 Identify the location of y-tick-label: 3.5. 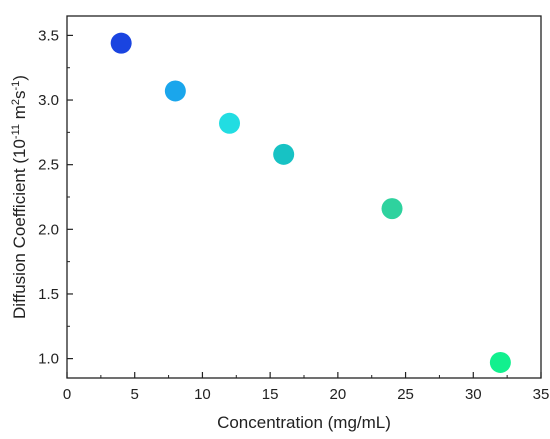
(48, 35).